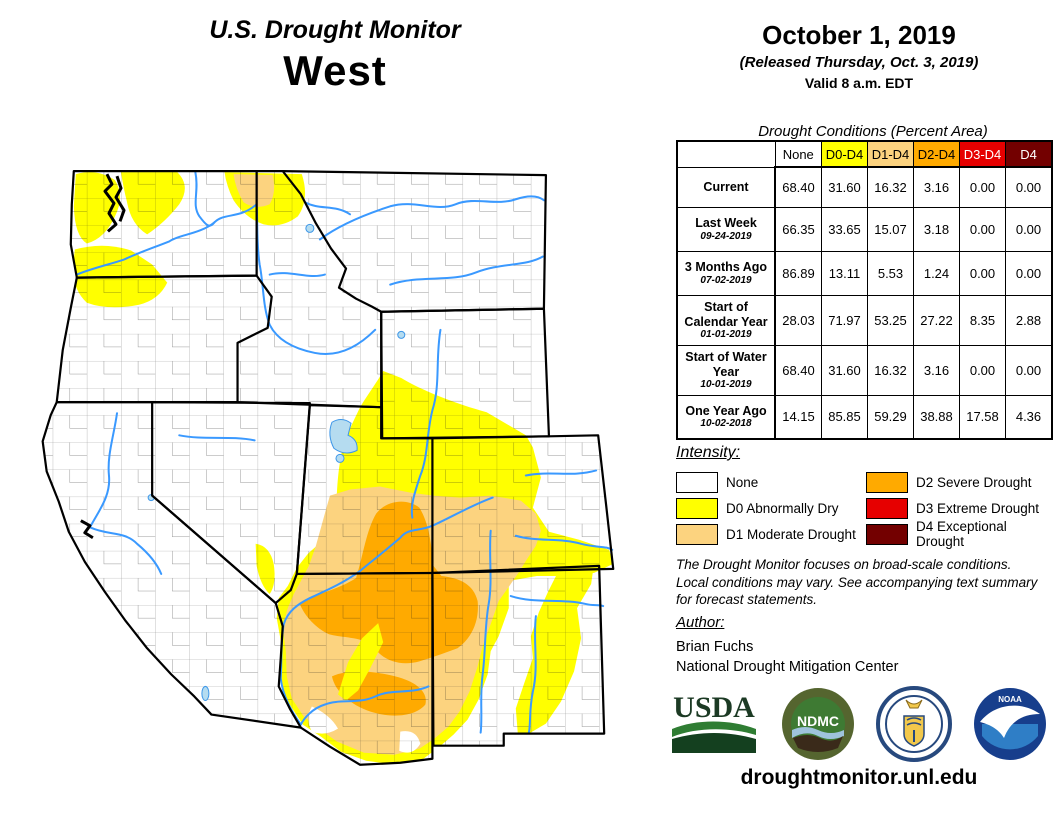 Image resolution: width=1056 pixels, height=817 pixels. What do you see at coordinates (164, 339) in the screenshot?
I see `border-oregon` at bounding box center [164, 339].